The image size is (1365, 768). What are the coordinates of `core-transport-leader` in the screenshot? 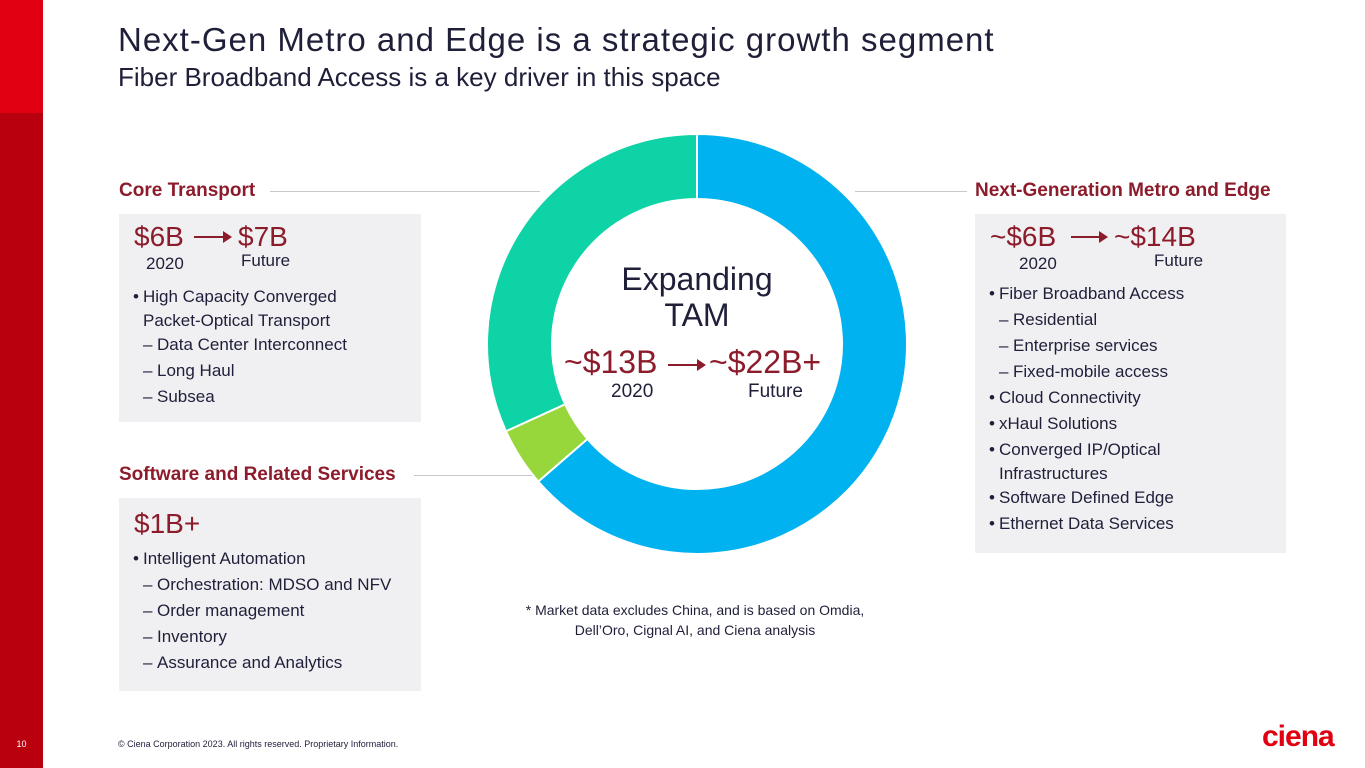 It's located at (405, 191).